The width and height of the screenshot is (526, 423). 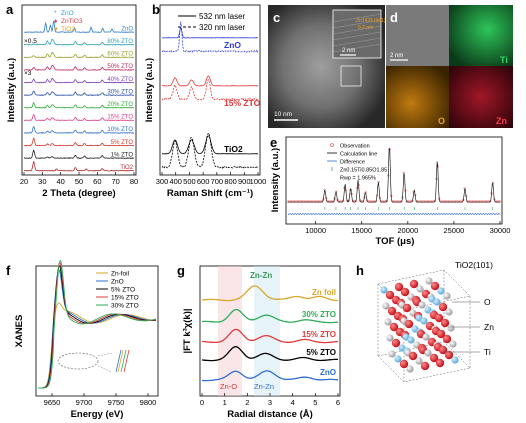 I want to click on exafs-xticks: 0 1 2 3 4 5 6, so click(x=270, y=400).